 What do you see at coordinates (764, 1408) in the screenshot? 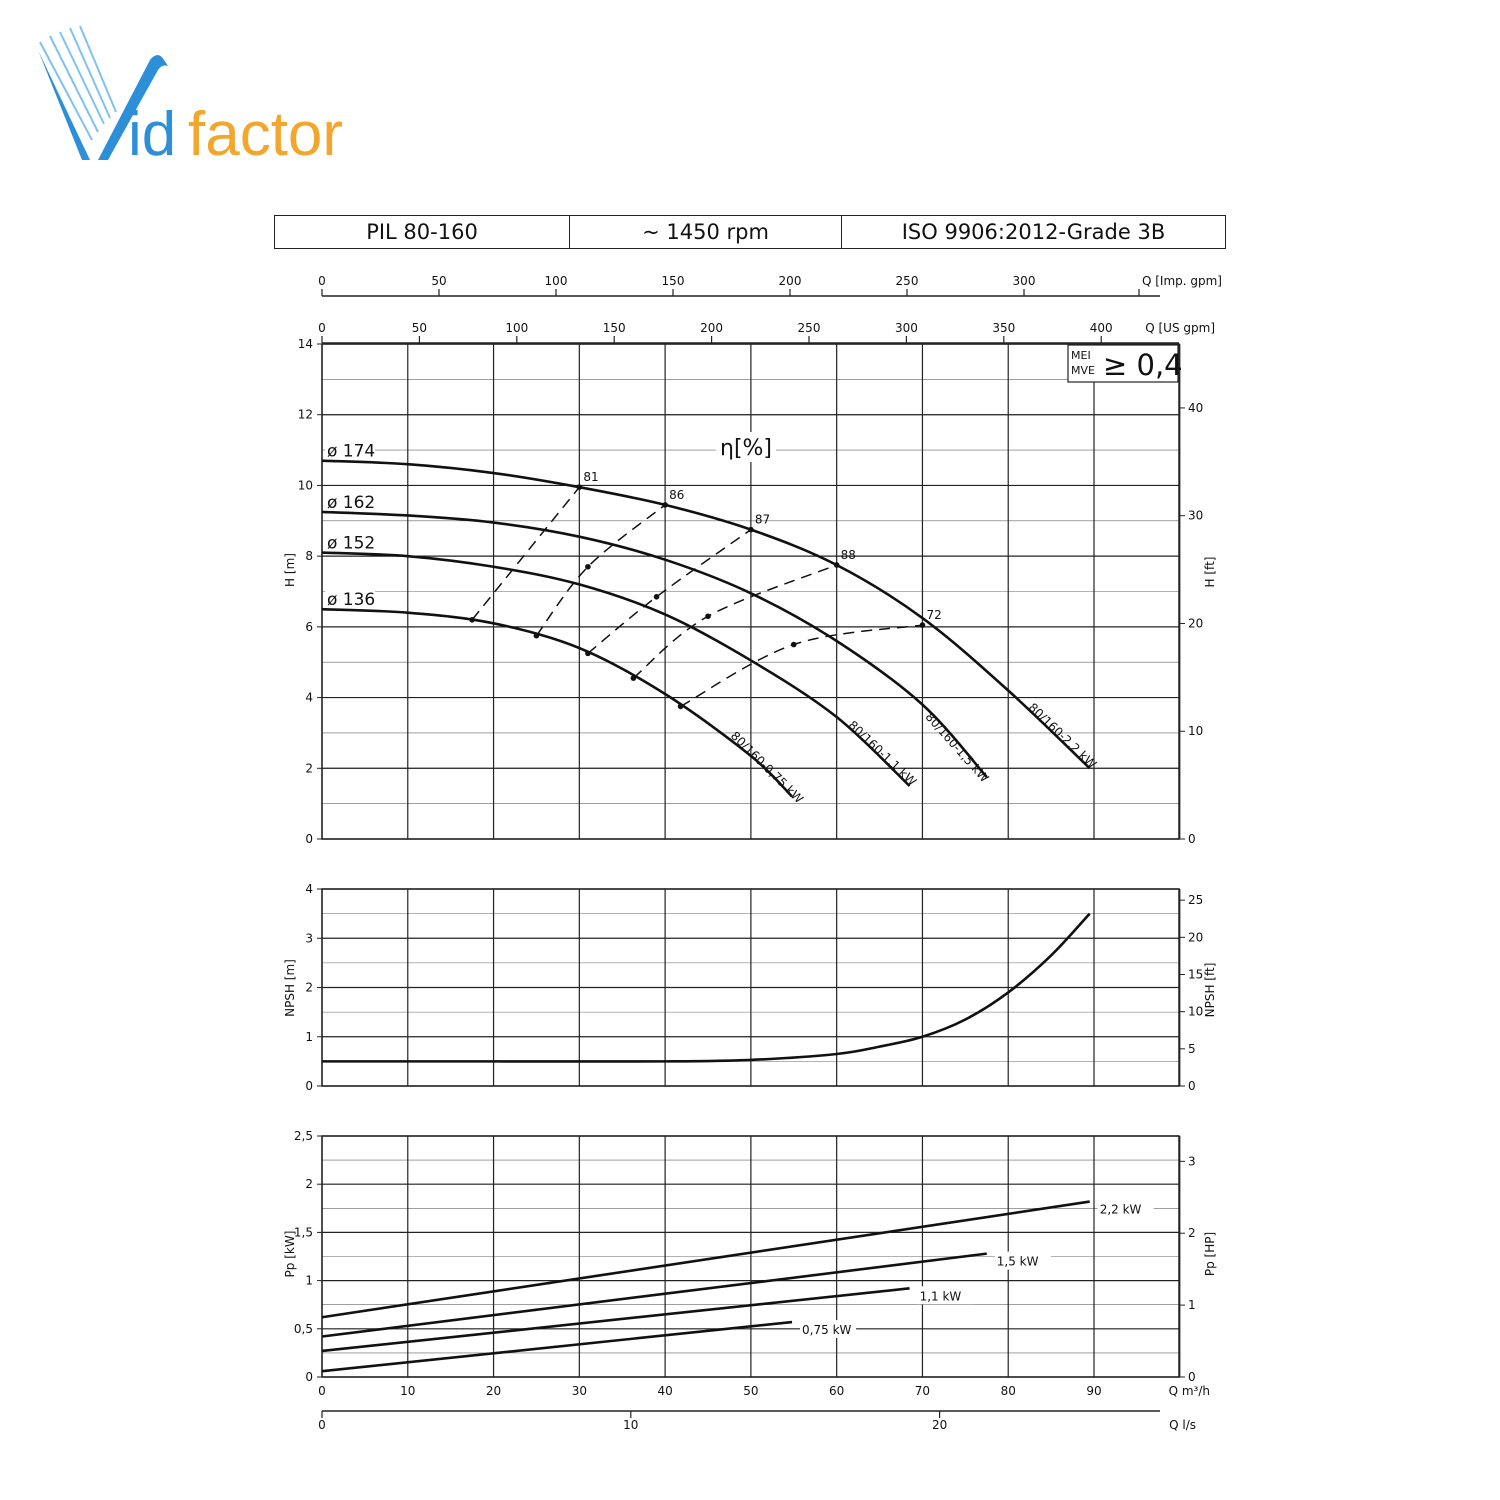
I see `bottom-flow-axes: 0 10 20 30 40 50 60 70 80 90 Q m³/h 0 10 20 Q l/s` at bounding box center [764, 1408].